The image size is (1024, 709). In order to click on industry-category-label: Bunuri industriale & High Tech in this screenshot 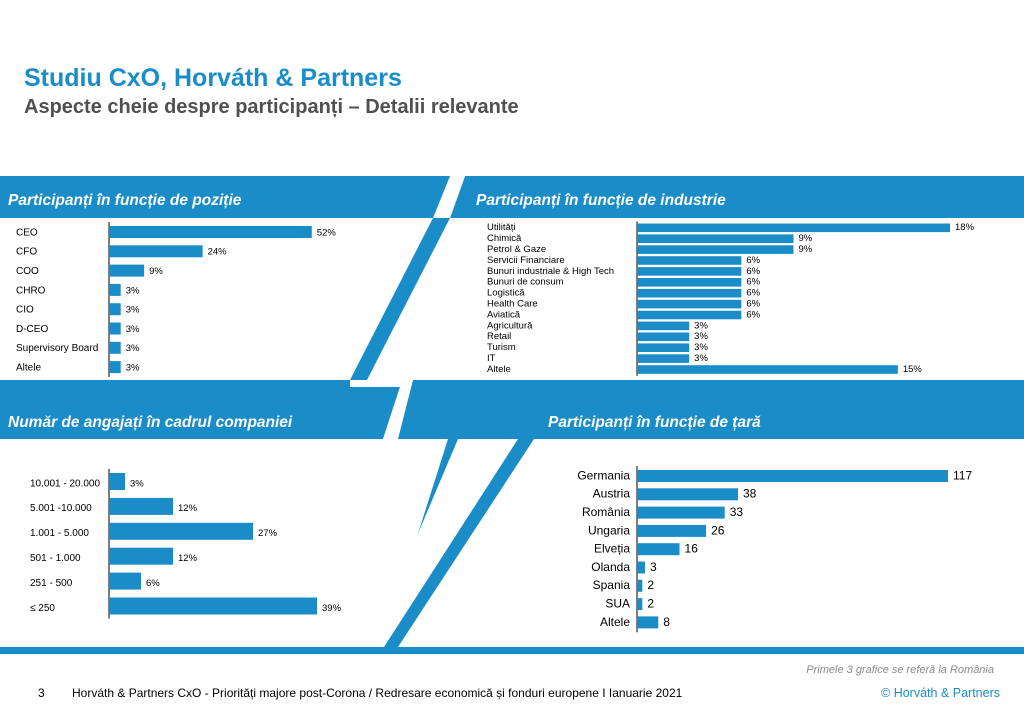, I will do `click(550, 271)`.